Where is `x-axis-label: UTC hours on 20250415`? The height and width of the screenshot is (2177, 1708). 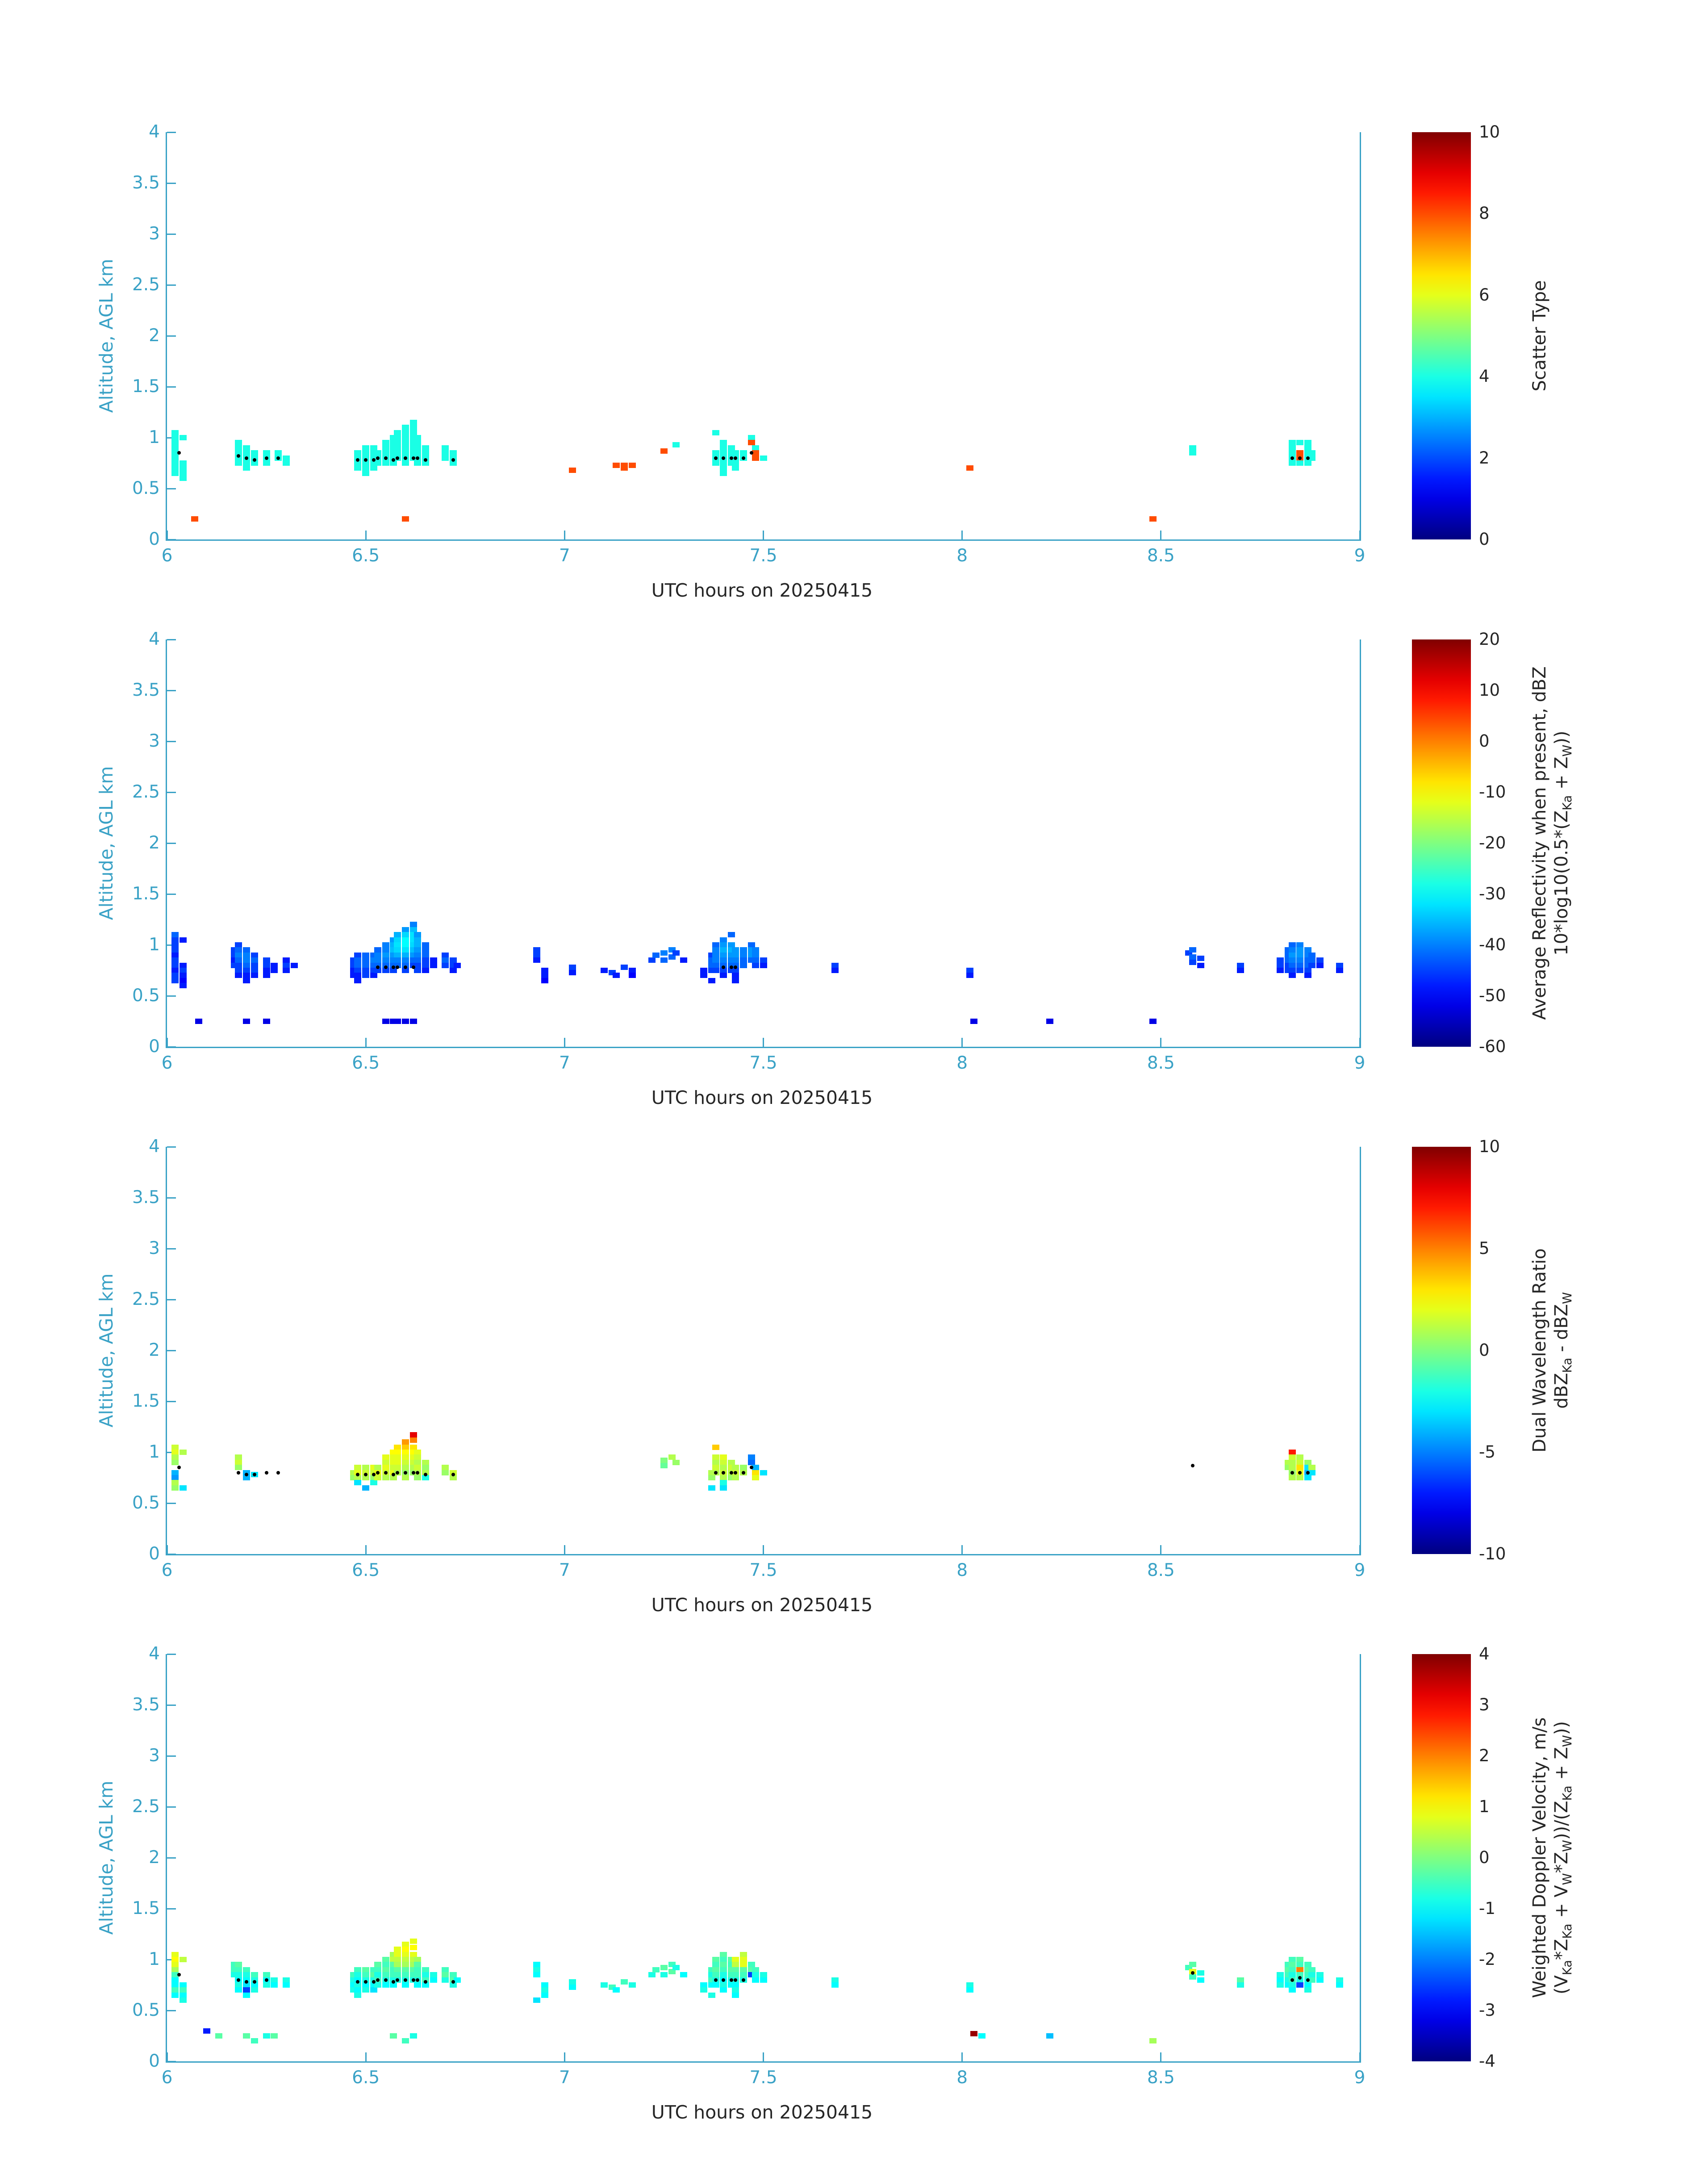
x-axis-label: UTC hours on 20250415 is located at coordinates (762, 2112).